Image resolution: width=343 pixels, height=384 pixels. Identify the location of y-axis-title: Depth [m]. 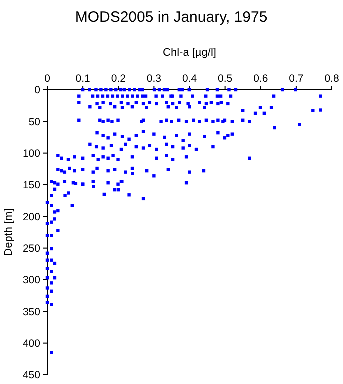
(9, 232).